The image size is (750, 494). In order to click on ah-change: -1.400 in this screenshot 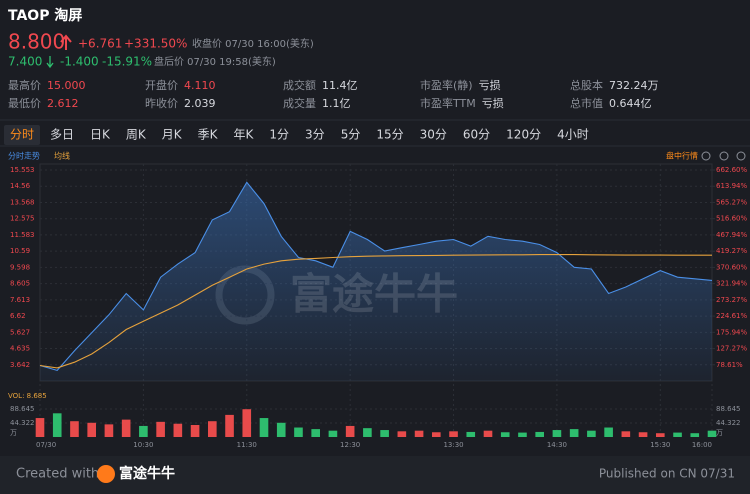, I will do `click(79, 62)`.